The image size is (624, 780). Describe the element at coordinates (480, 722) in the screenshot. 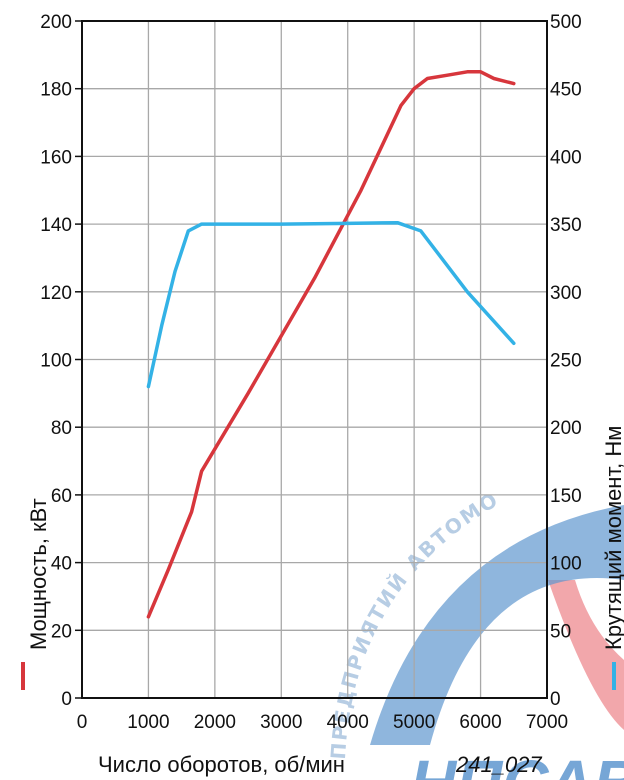

I see `x-tick-label: 6000` at that location.